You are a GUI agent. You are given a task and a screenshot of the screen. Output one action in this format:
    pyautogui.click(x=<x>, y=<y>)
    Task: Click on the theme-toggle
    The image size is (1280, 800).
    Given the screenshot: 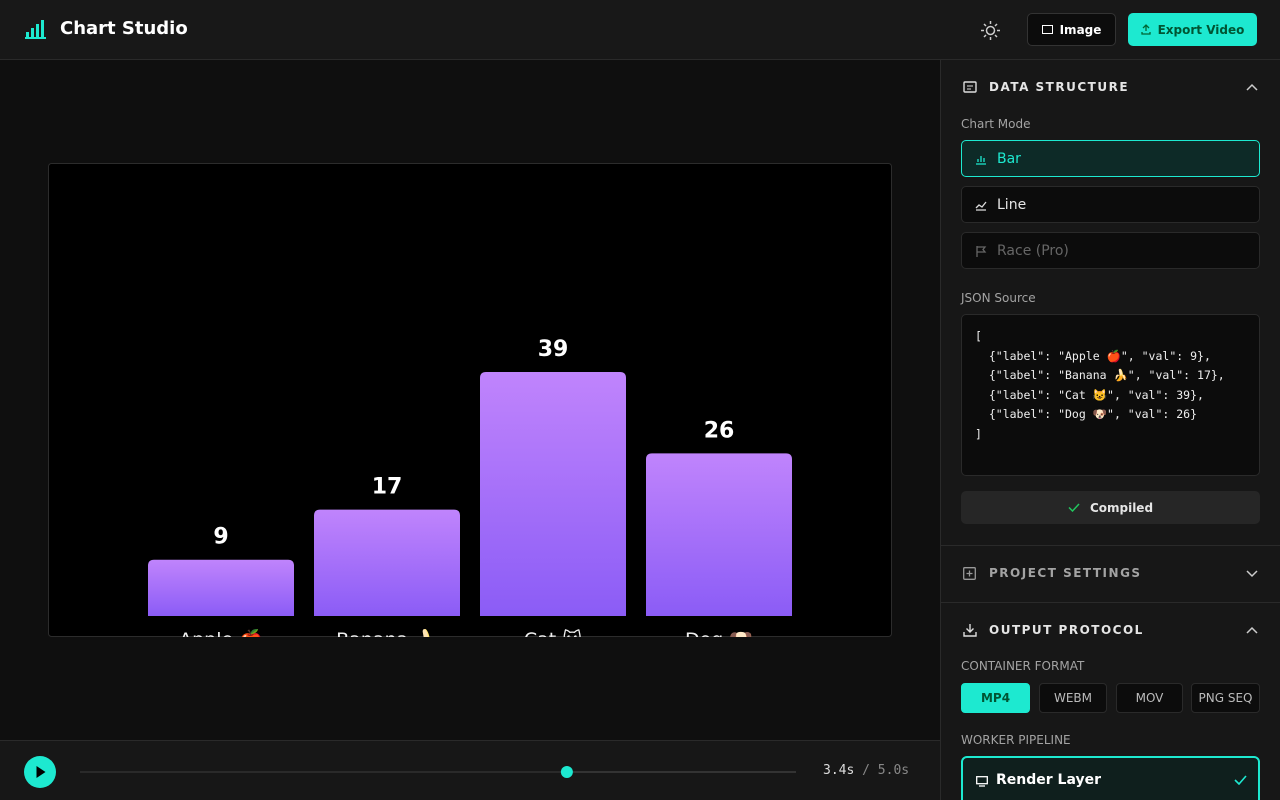 What is the action you would take?
    pyautogui.click(x=990, y=30)
    